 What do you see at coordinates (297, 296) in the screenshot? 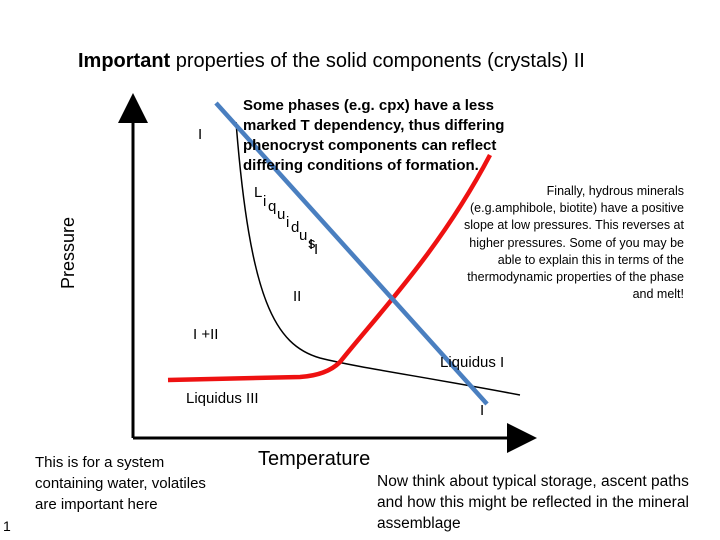
I see `region-II-label: II` at bounding box center [297, 296].